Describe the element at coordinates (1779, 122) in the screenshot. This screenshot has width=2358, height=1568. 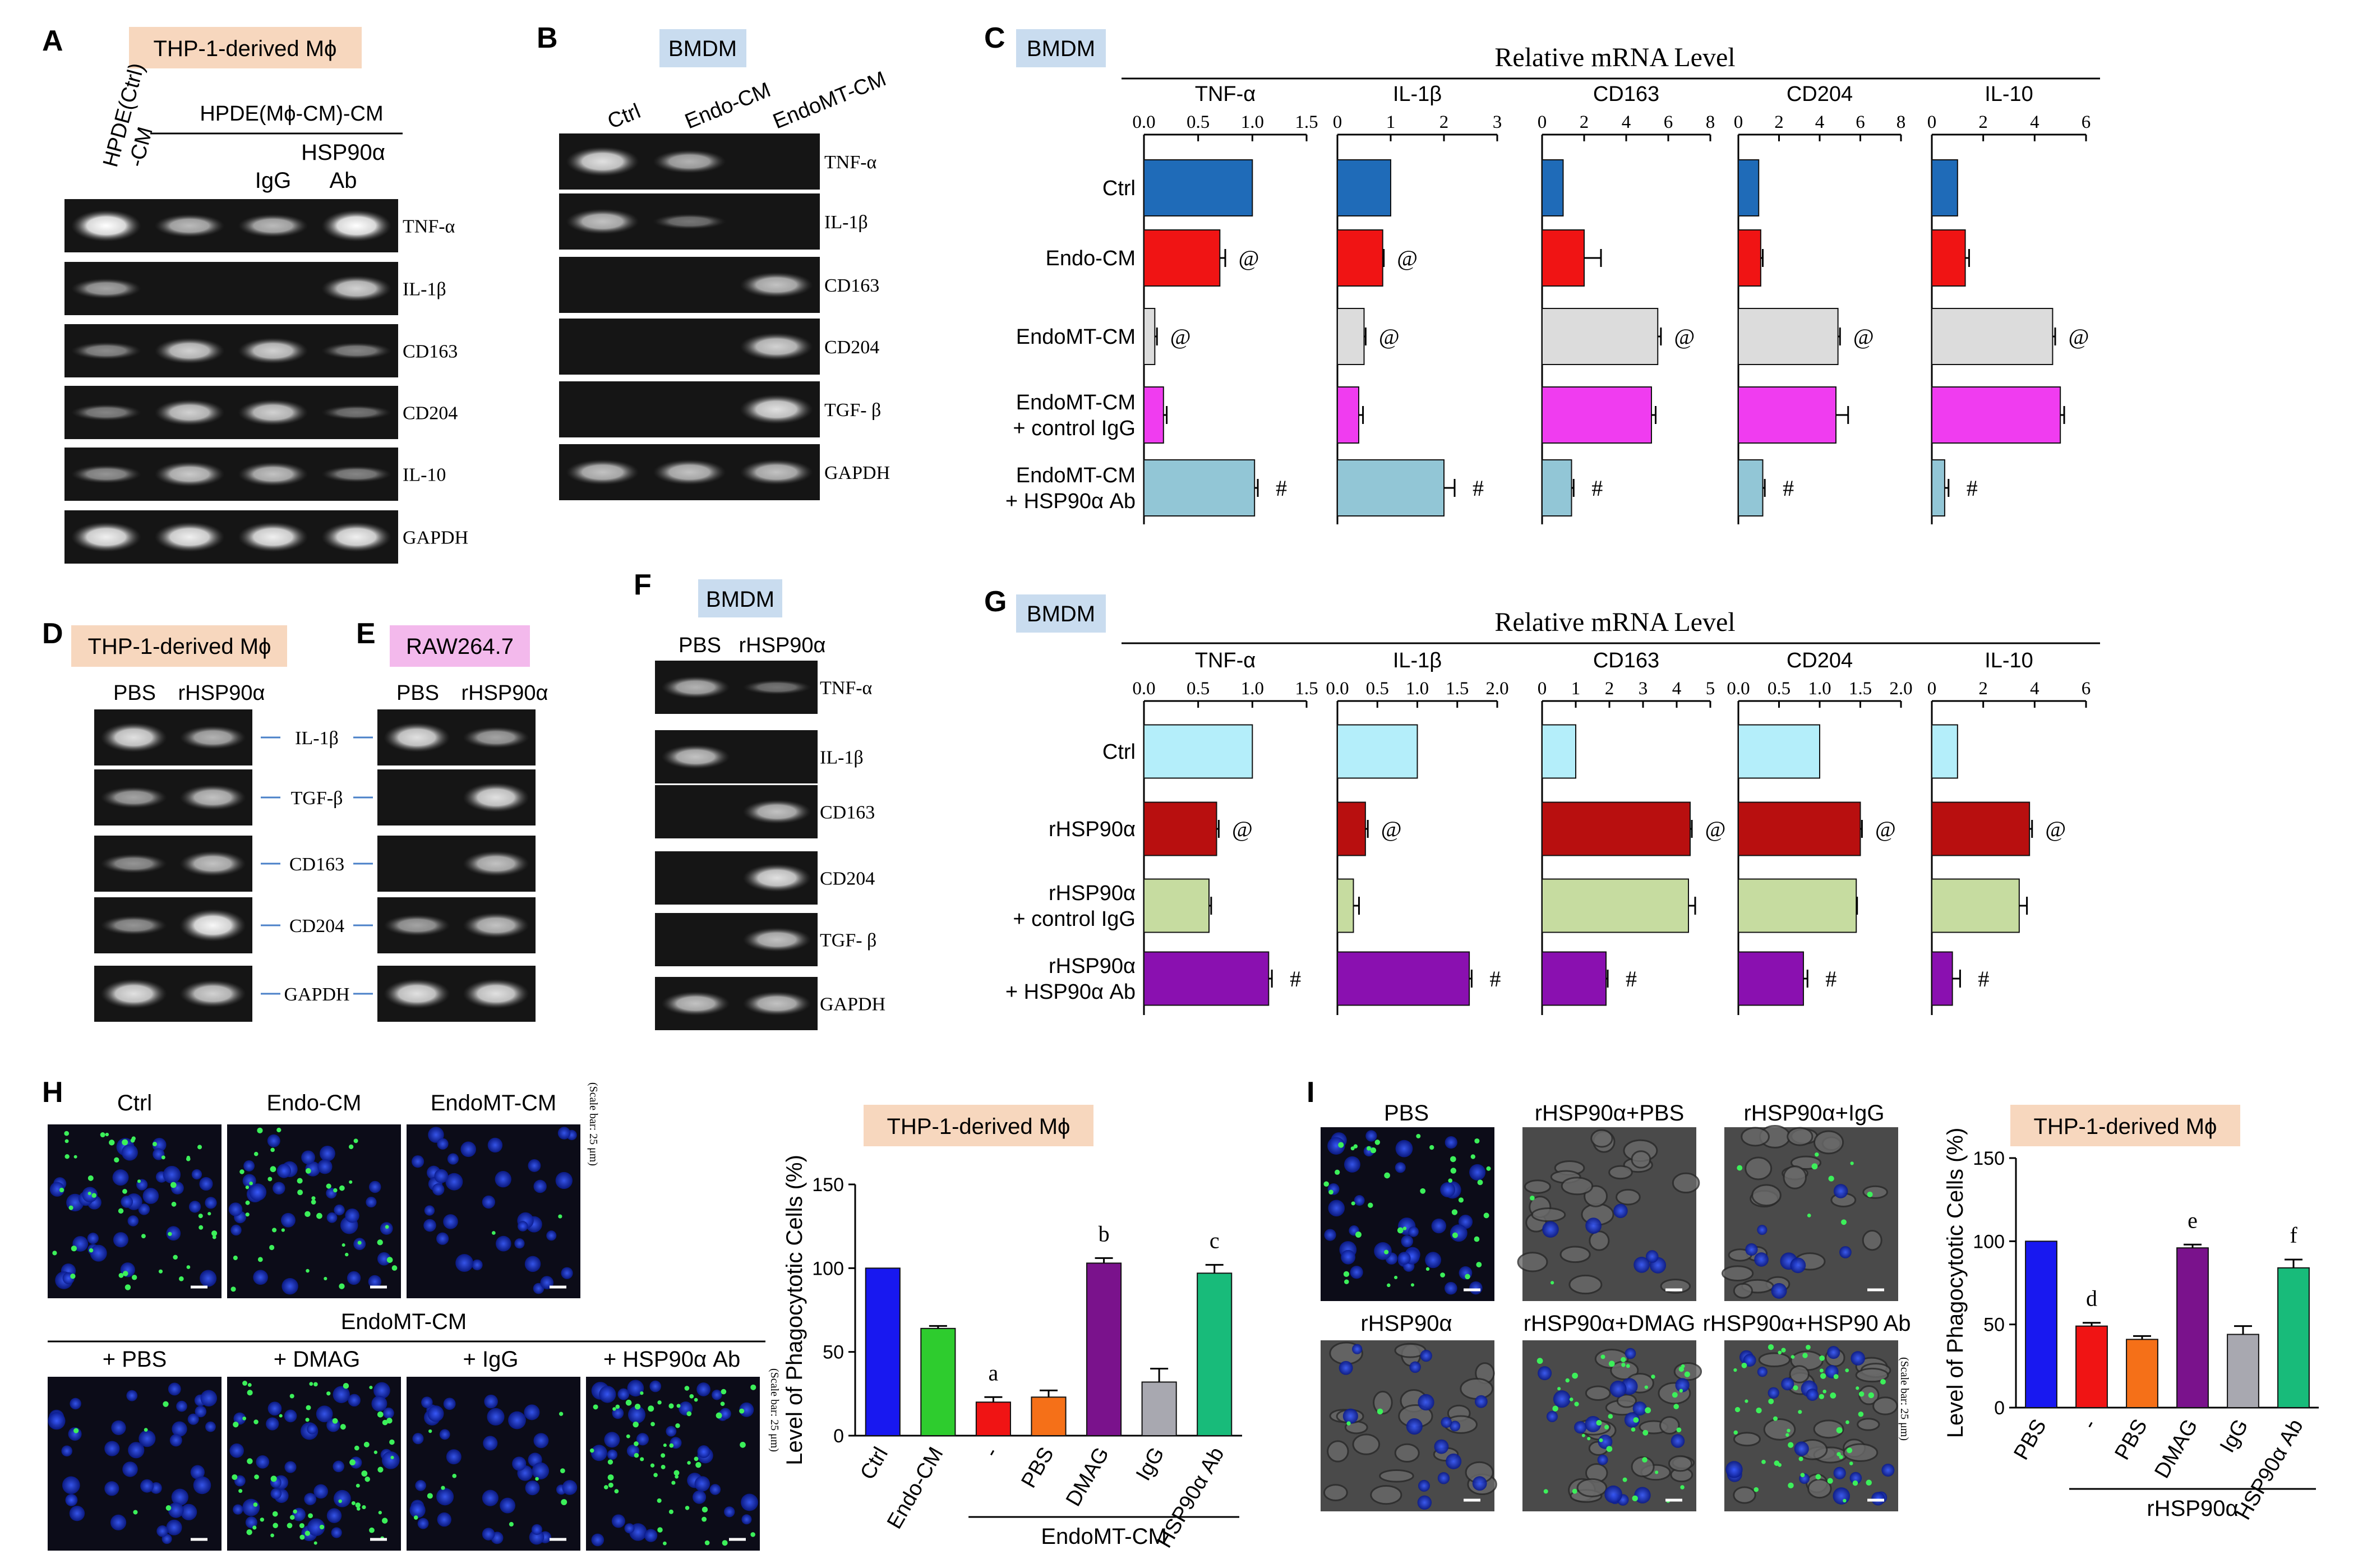
I see `tick-label: 2` at that location.